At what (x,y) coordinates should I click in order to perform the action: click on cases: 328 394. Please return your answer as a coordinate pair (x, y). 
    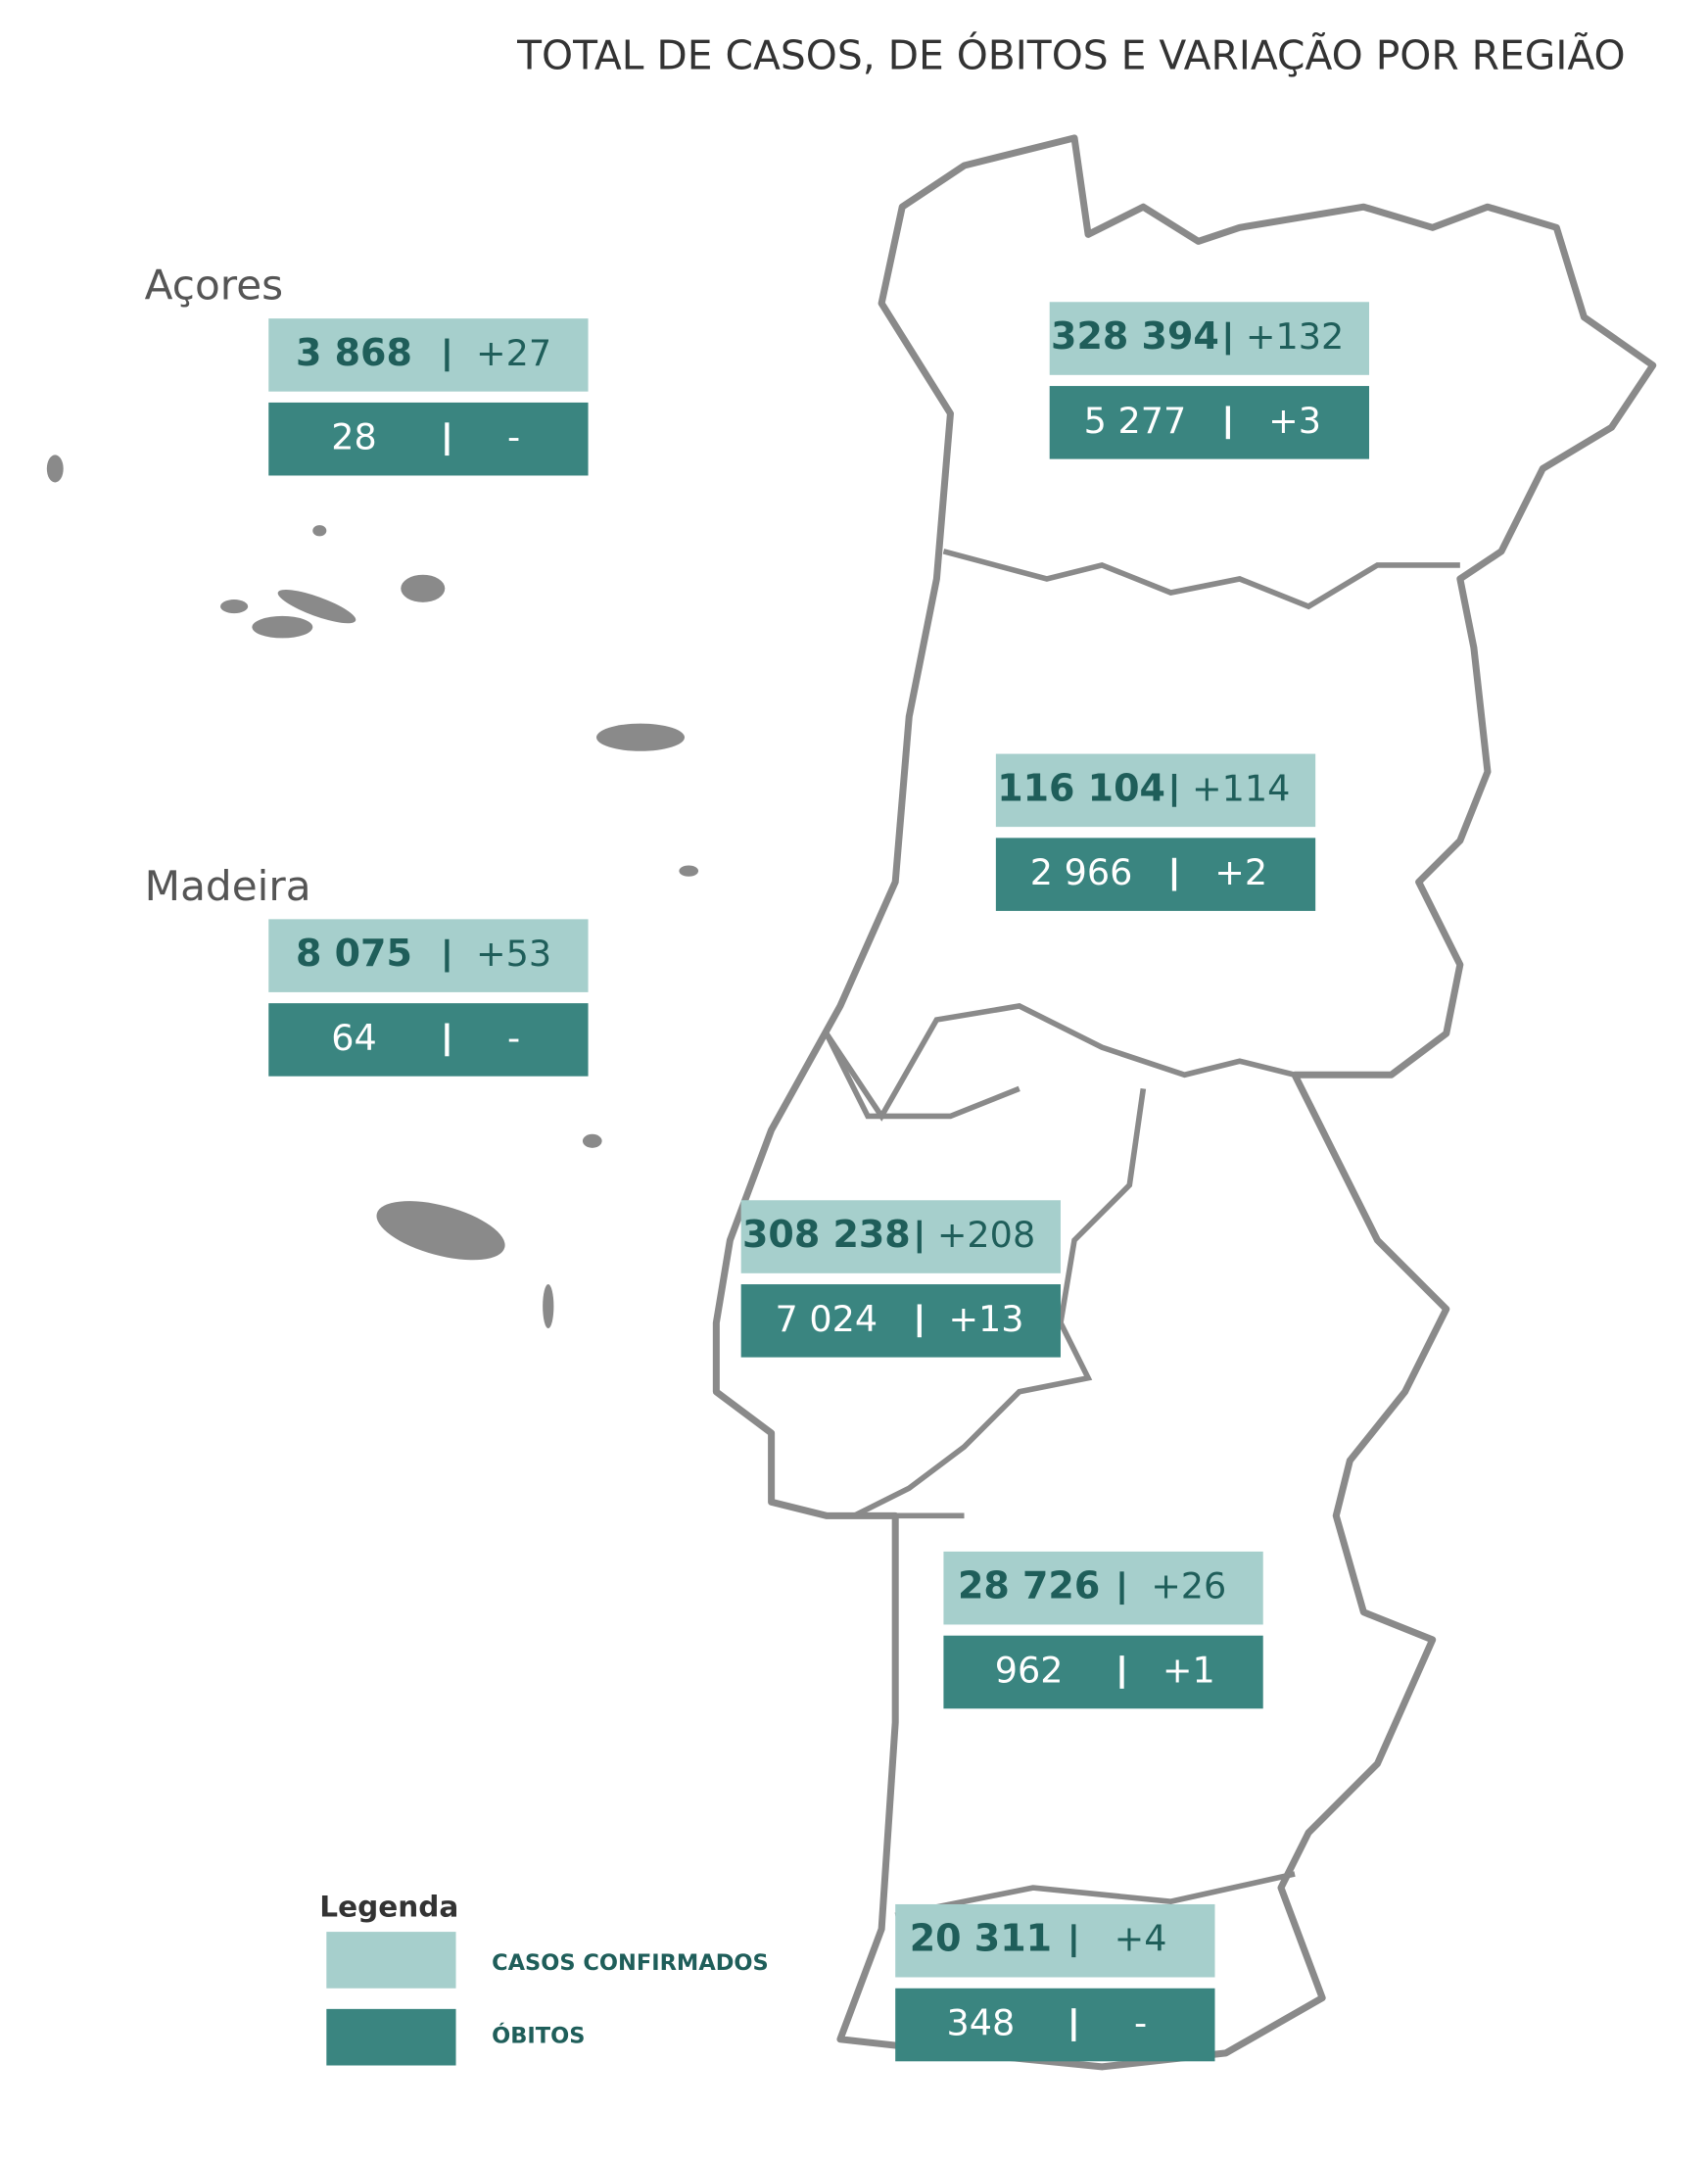
    Looking at the image, I should click on (1135, 336).